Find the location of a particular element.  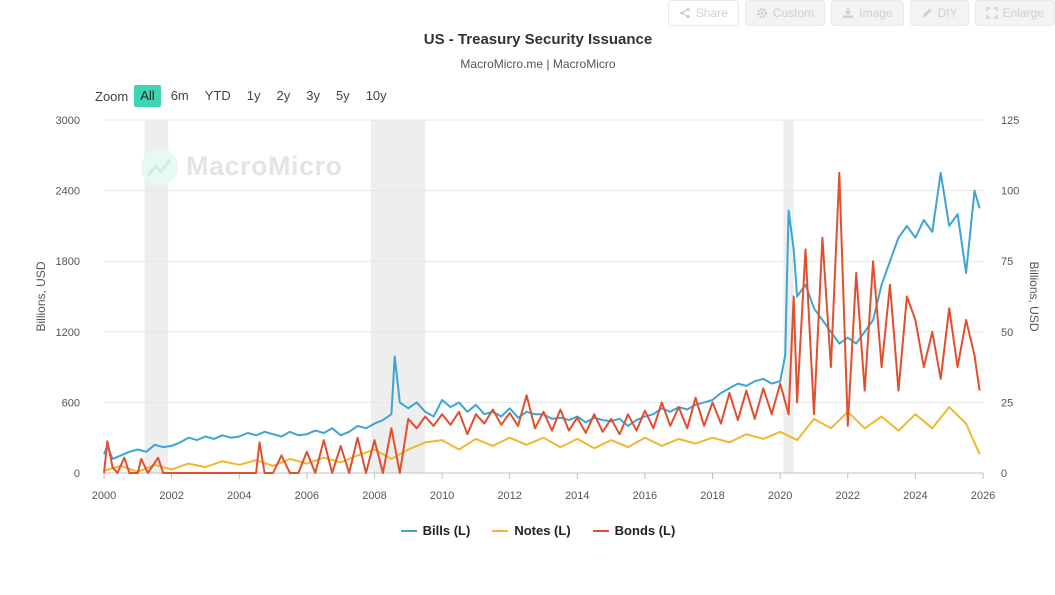

zoom-10y-button: 10y is located at coordinates (376, 95).